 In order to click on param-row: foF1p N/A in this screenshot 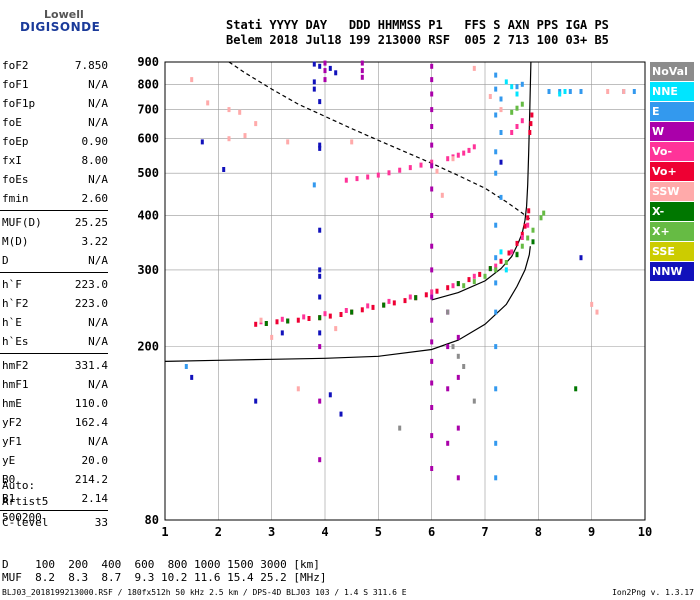, I will do `click(56, 103)`.